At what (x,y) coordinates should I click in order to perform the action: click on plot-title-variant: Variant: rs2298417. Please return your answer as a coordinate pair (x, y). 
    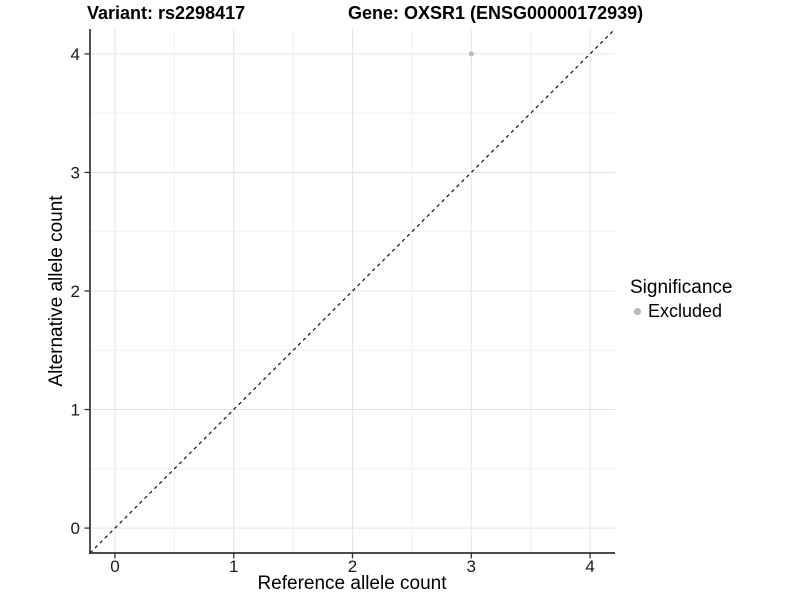
    Looking at the image, I should click on (166, 13).